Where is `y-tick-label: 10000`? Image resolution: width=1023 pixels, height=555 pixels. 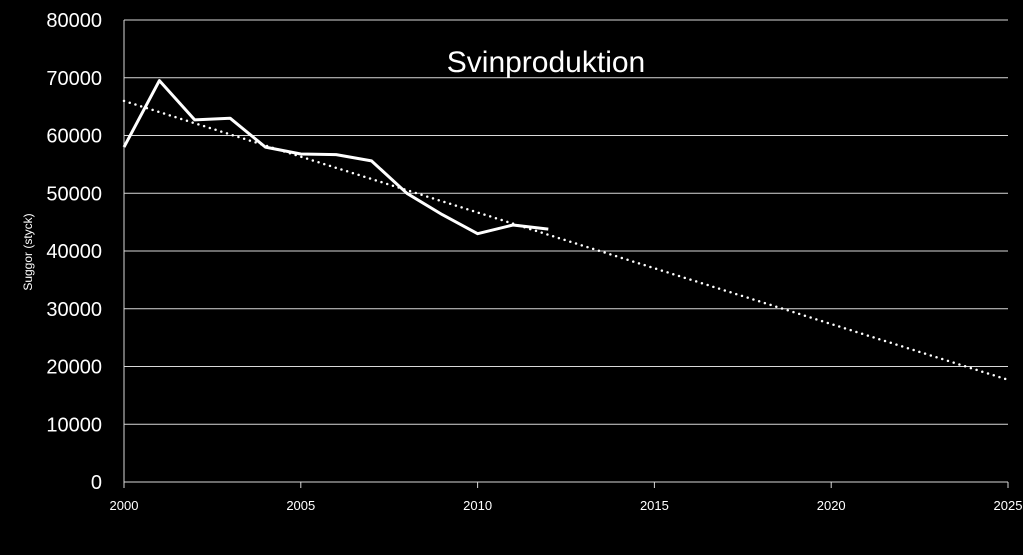 y-tick-label: 10000 is located at coordinates (74, 425).